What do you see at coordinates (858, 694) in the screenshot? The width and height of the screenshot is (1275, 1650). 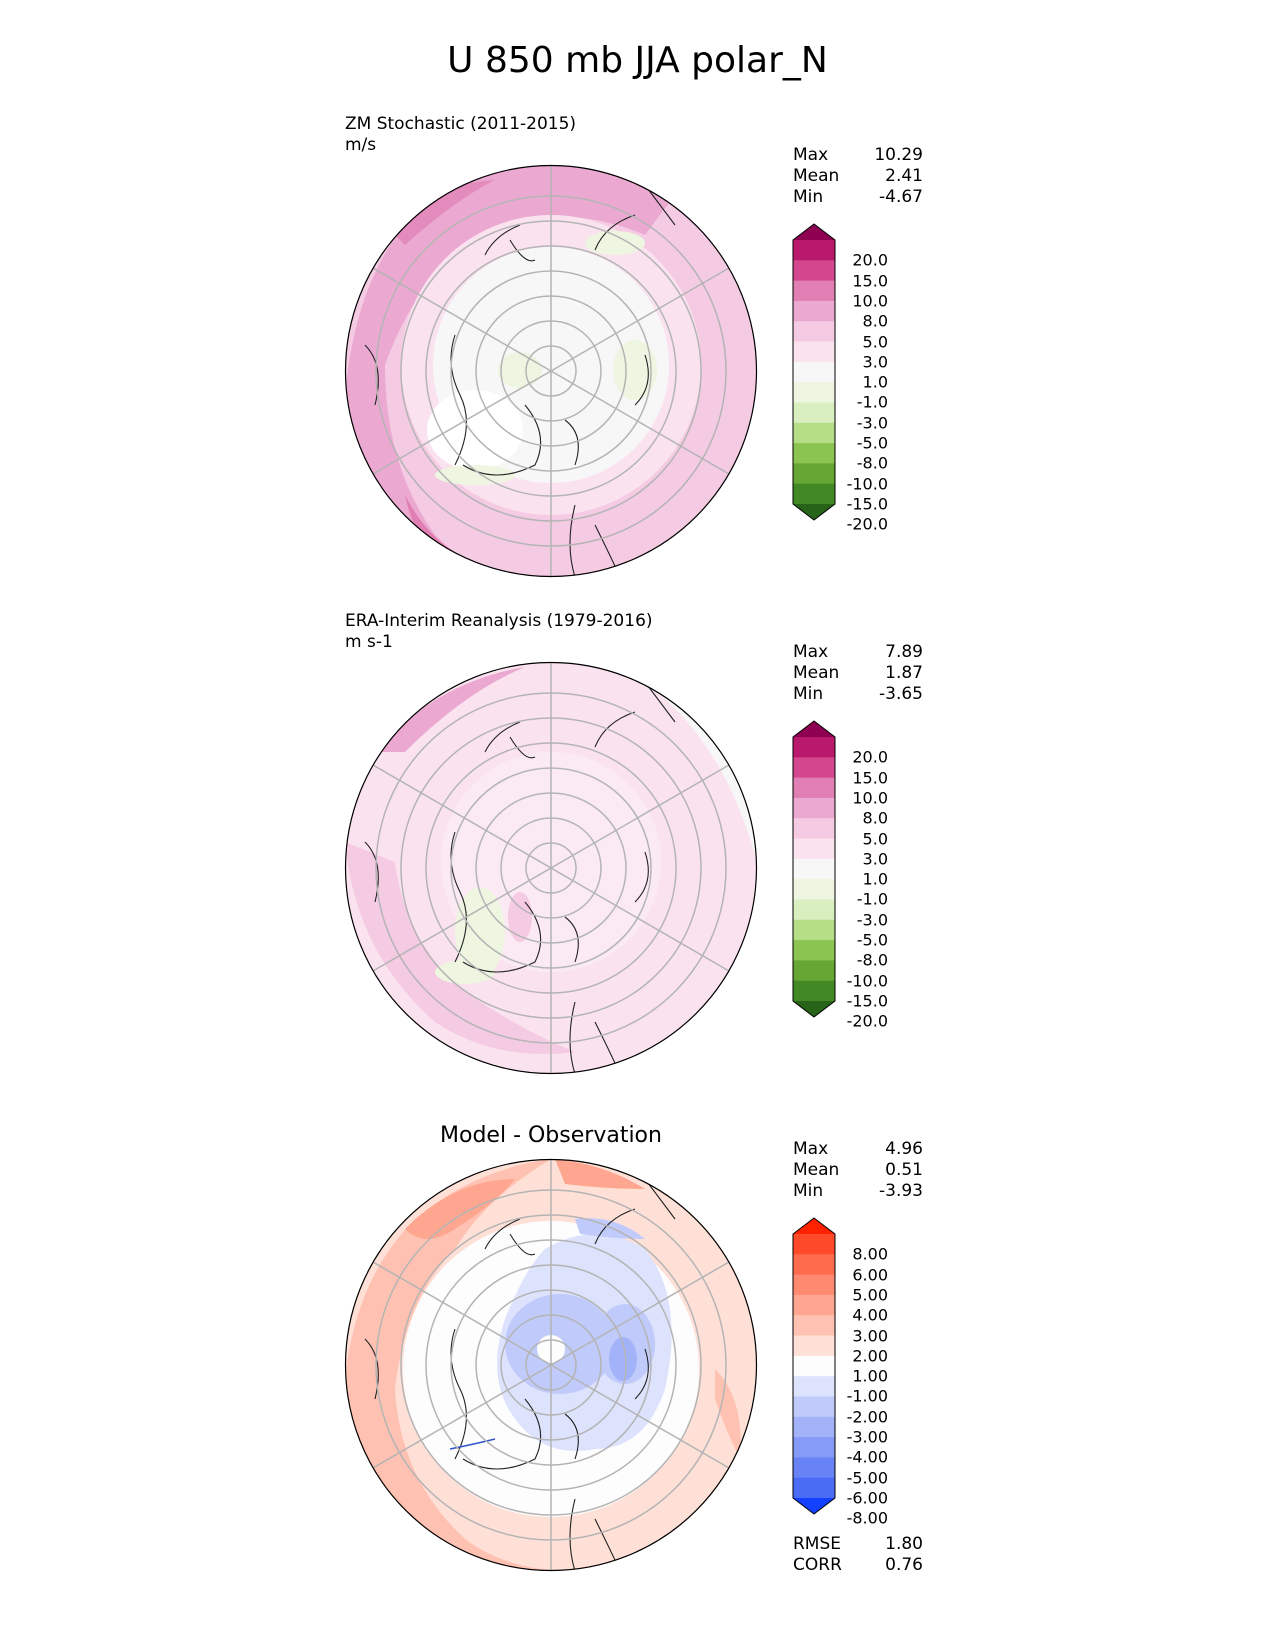 I see `stat-min: Min -3.65` at bounding box center [858, 694].